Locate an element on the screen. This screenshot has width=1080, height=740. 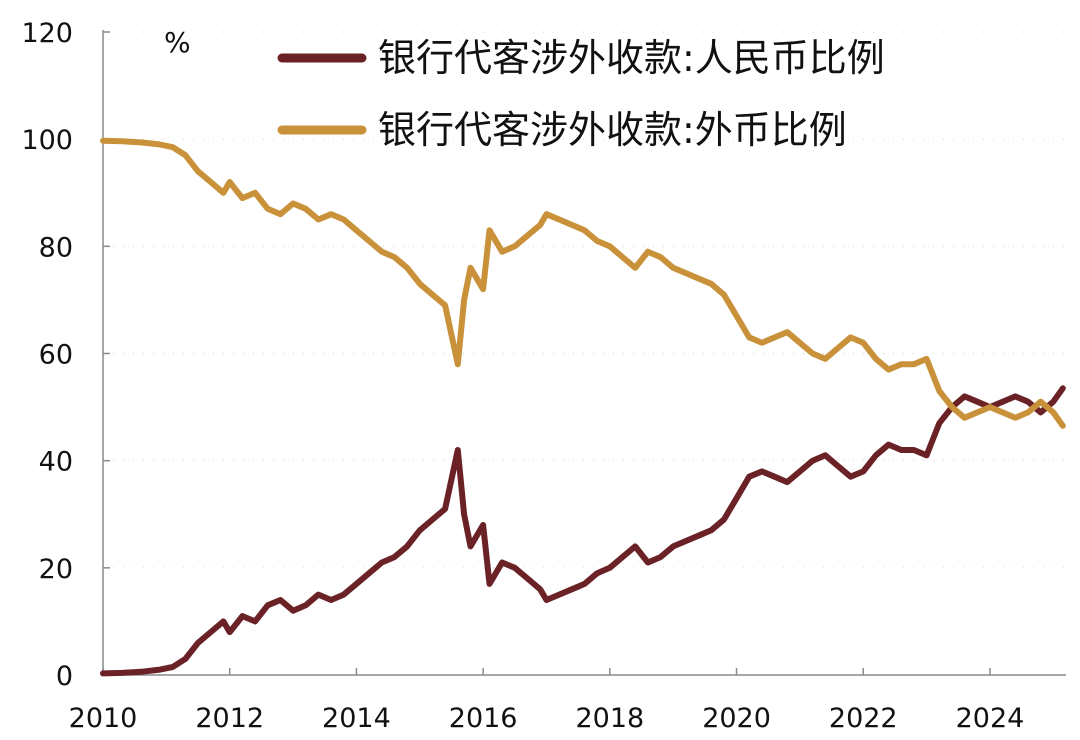
legend-label: 银行代客涉外收款:外币比例 is located at coordinates (612, 130).